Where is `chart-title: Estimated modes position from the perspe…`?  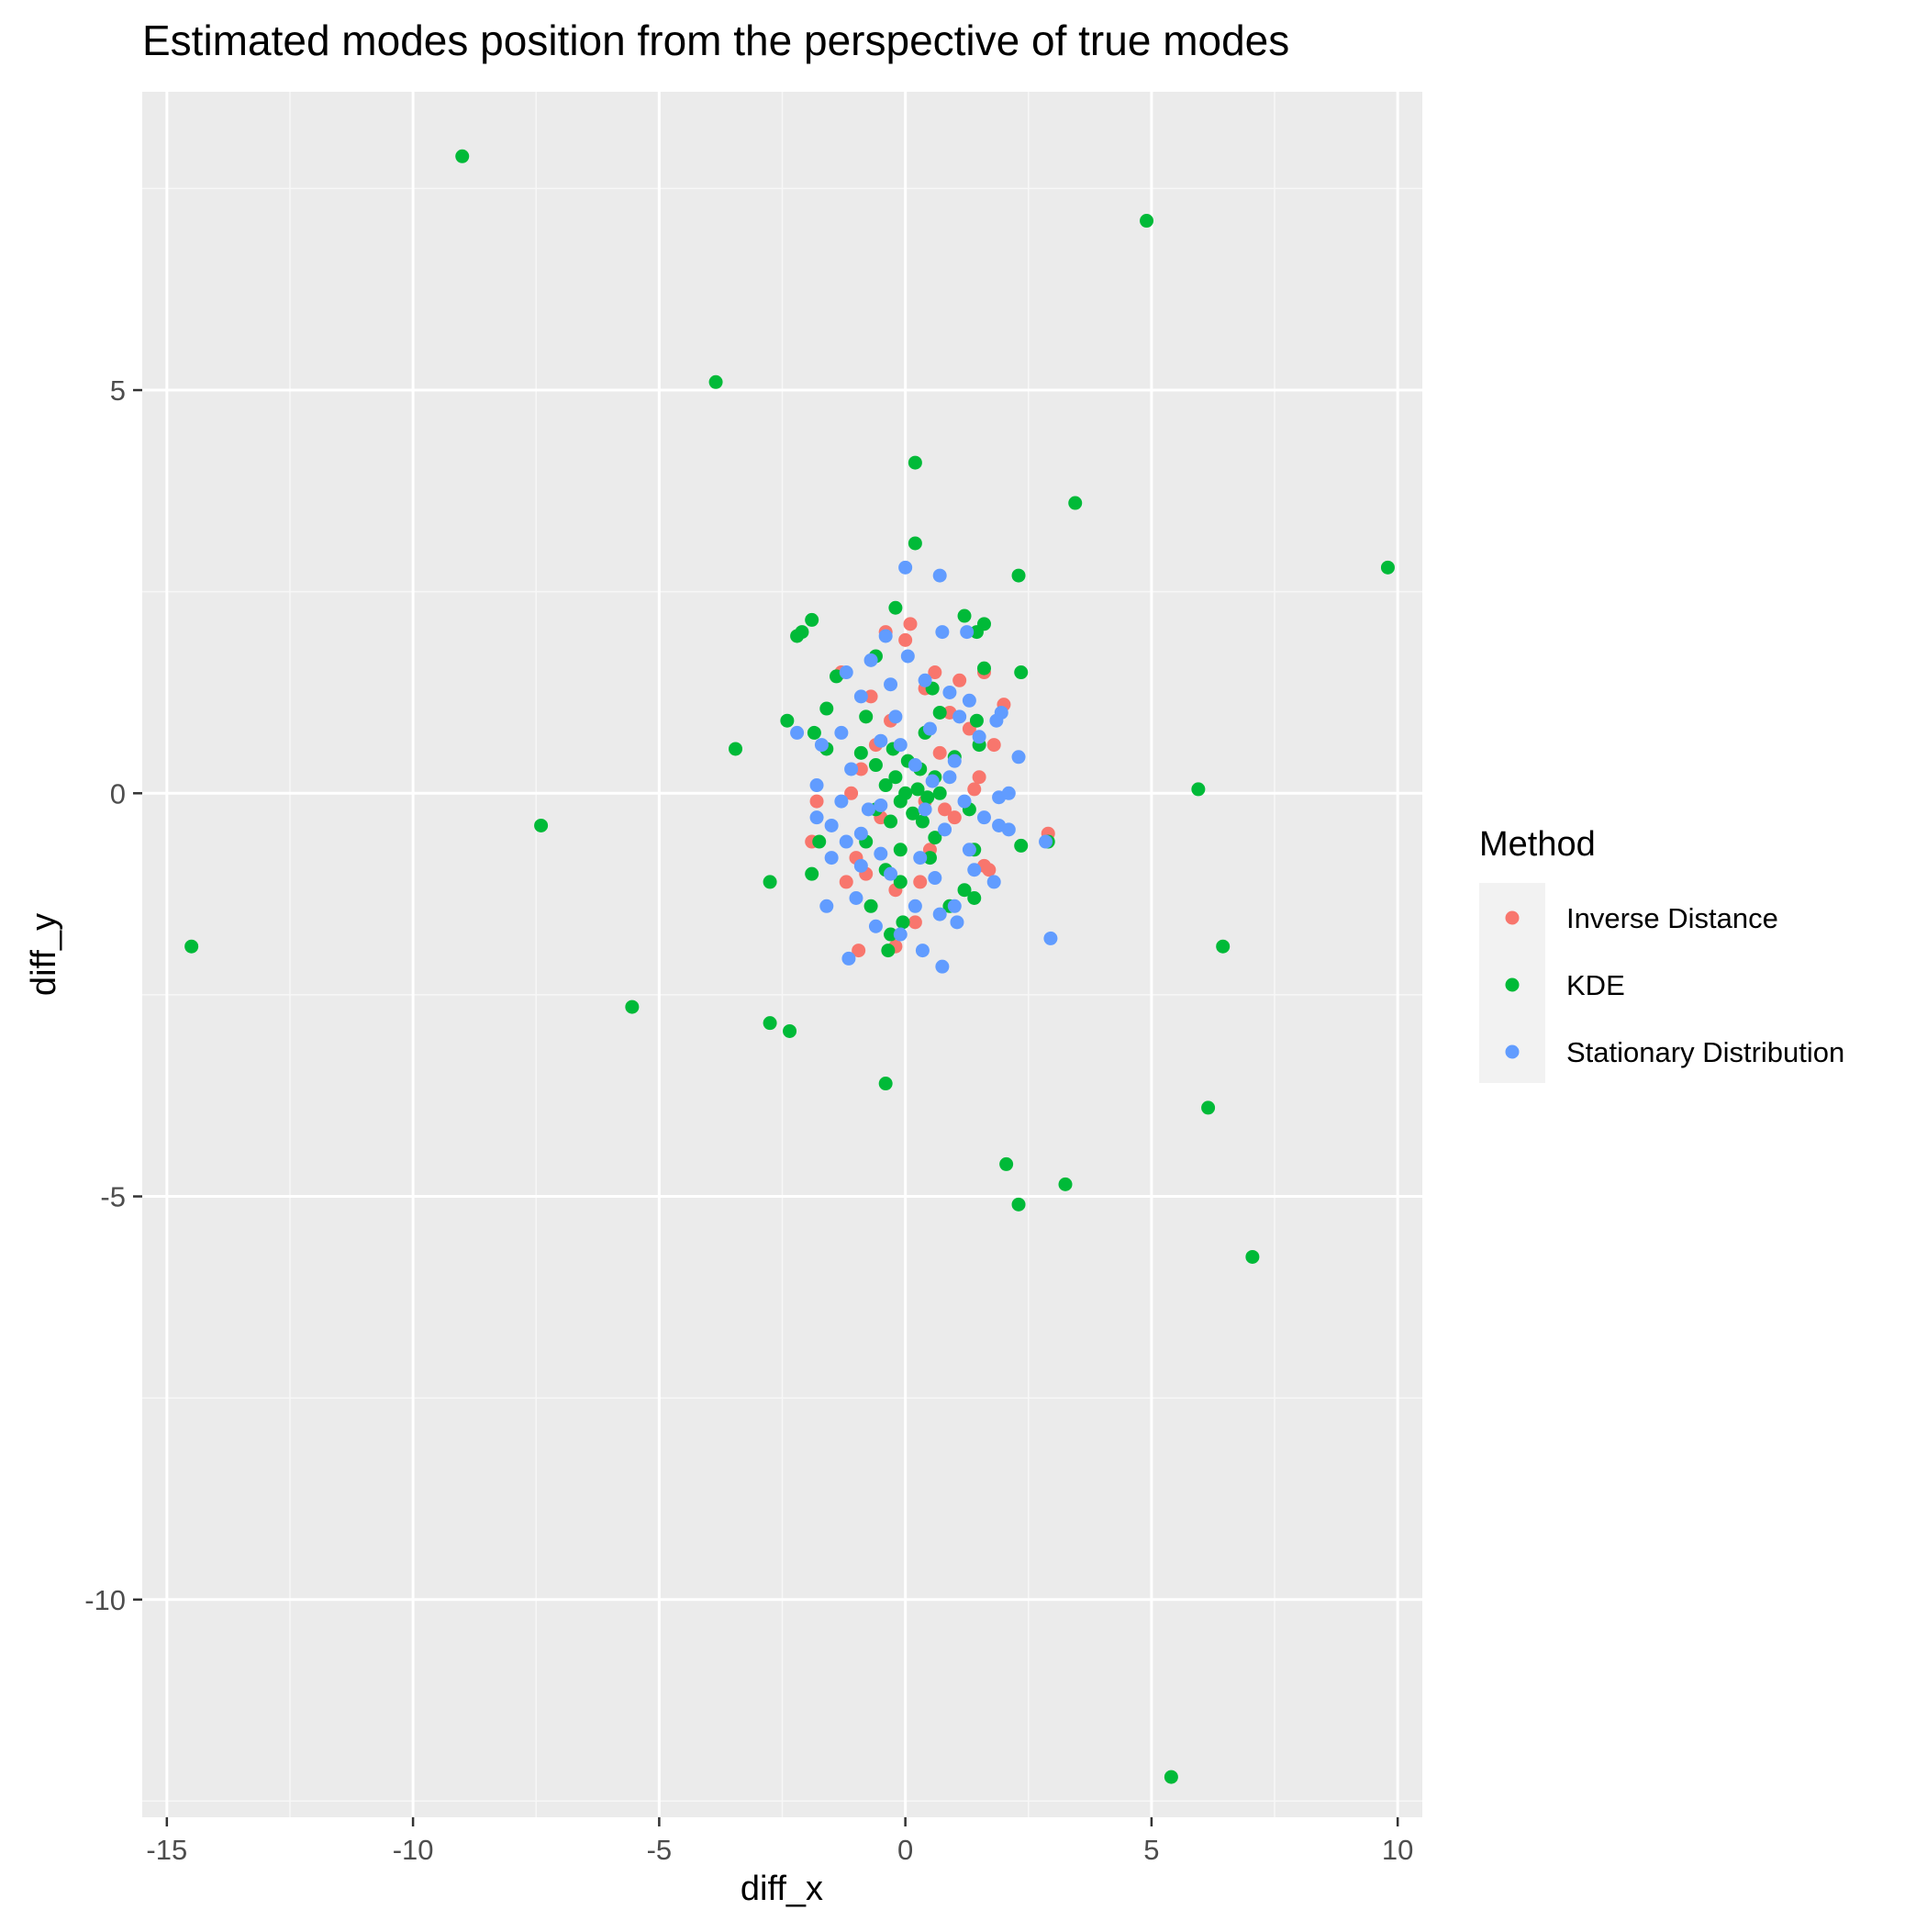
chart-title: Estimated modes position from the perspe… is located at coordinates (715, 40).